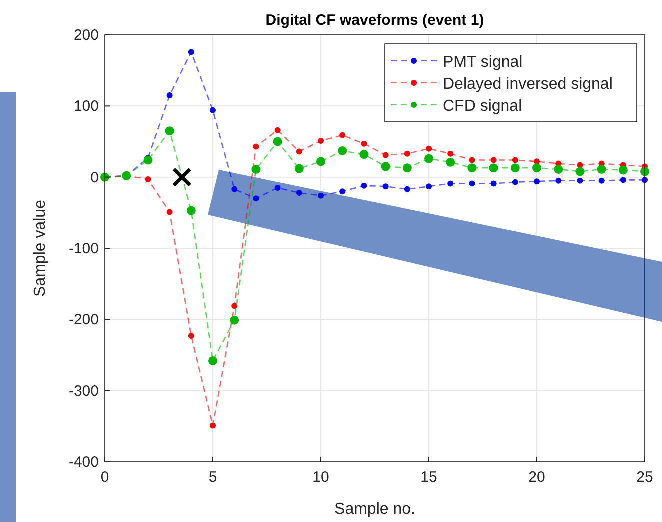  Describe the element at coordinates (375, 509) in the screenshot. I see `x-axis-title: Sample no.` at that location.